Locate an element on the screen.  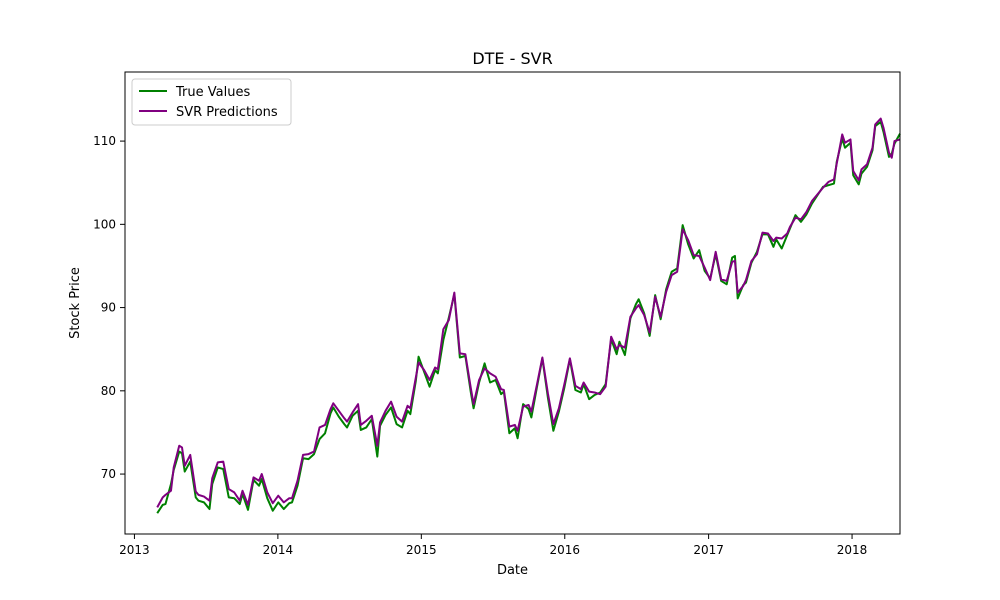
y-axis: 70 80 90 100 110 is located at coordinates (109, 307).